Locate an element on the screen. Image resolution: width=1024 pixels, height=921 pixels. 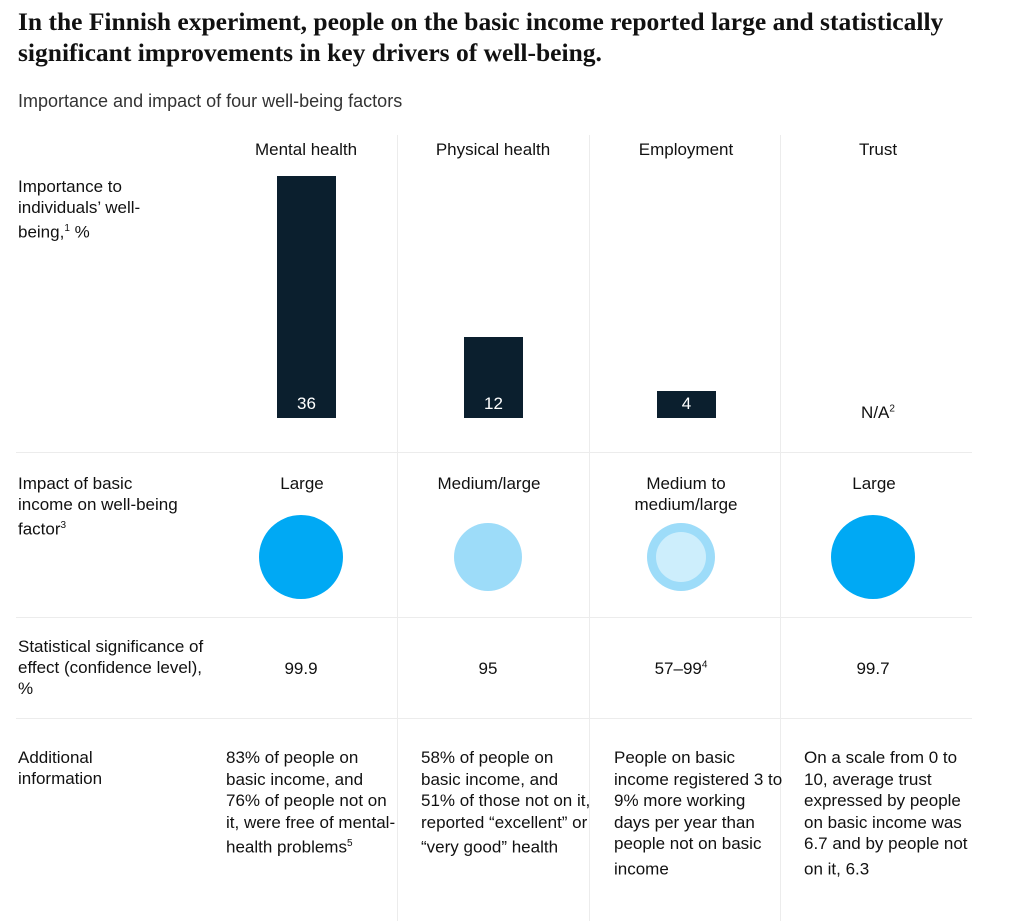
footnote-marker: 5 is located at coordinates (349, 843).